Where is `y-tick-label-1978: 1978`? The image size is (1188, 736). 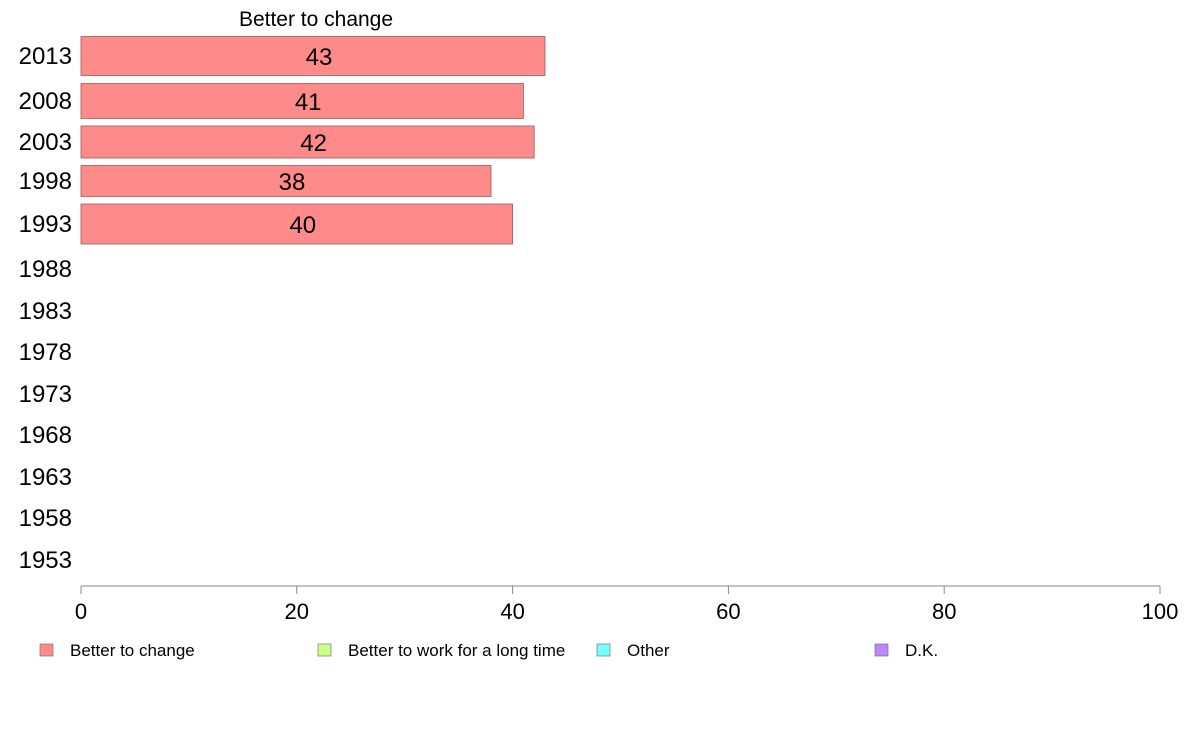
y-tick-label-1978: 1978 is located at coordinates (45, 352).